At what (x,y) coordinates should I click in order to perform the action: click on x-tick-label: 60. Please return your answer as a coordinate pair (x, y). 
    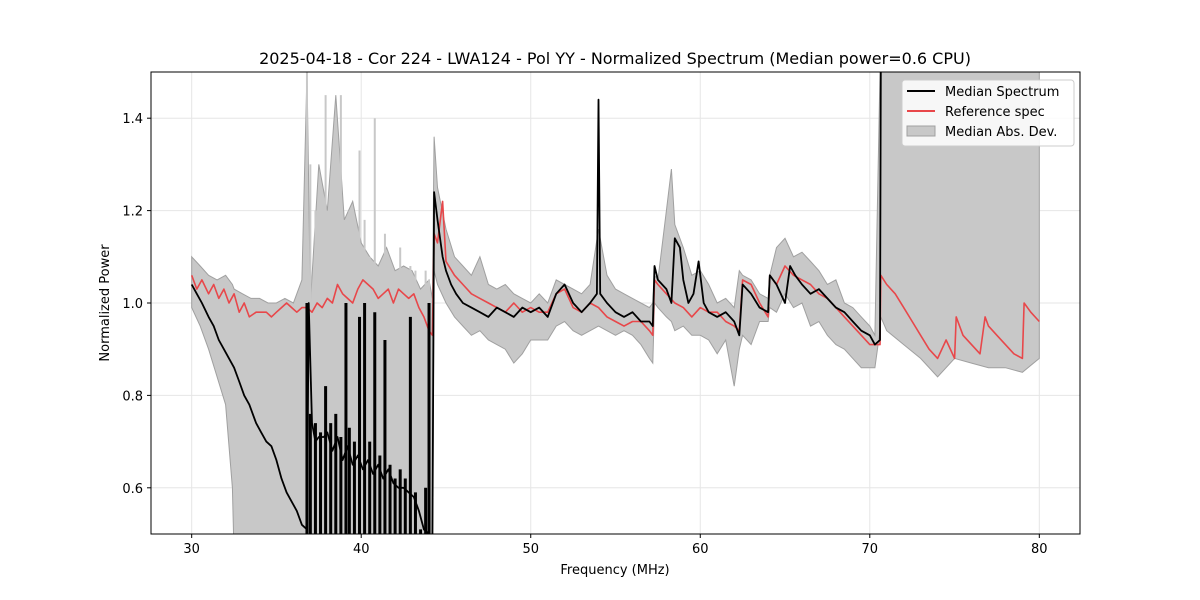
    Looking at the image, I should click on (700, 549).